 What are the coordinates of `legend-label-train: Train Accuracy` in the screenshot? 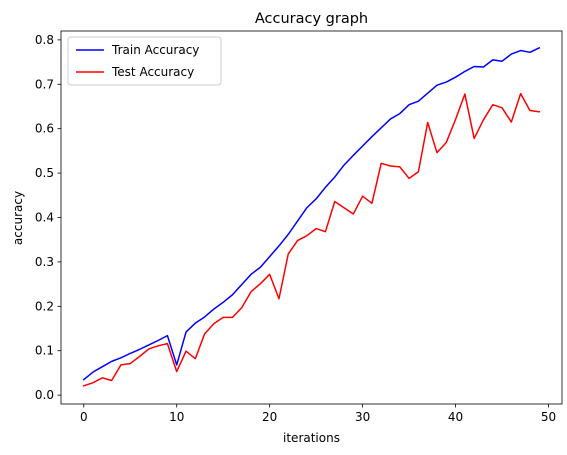 It's located at (155, 50).